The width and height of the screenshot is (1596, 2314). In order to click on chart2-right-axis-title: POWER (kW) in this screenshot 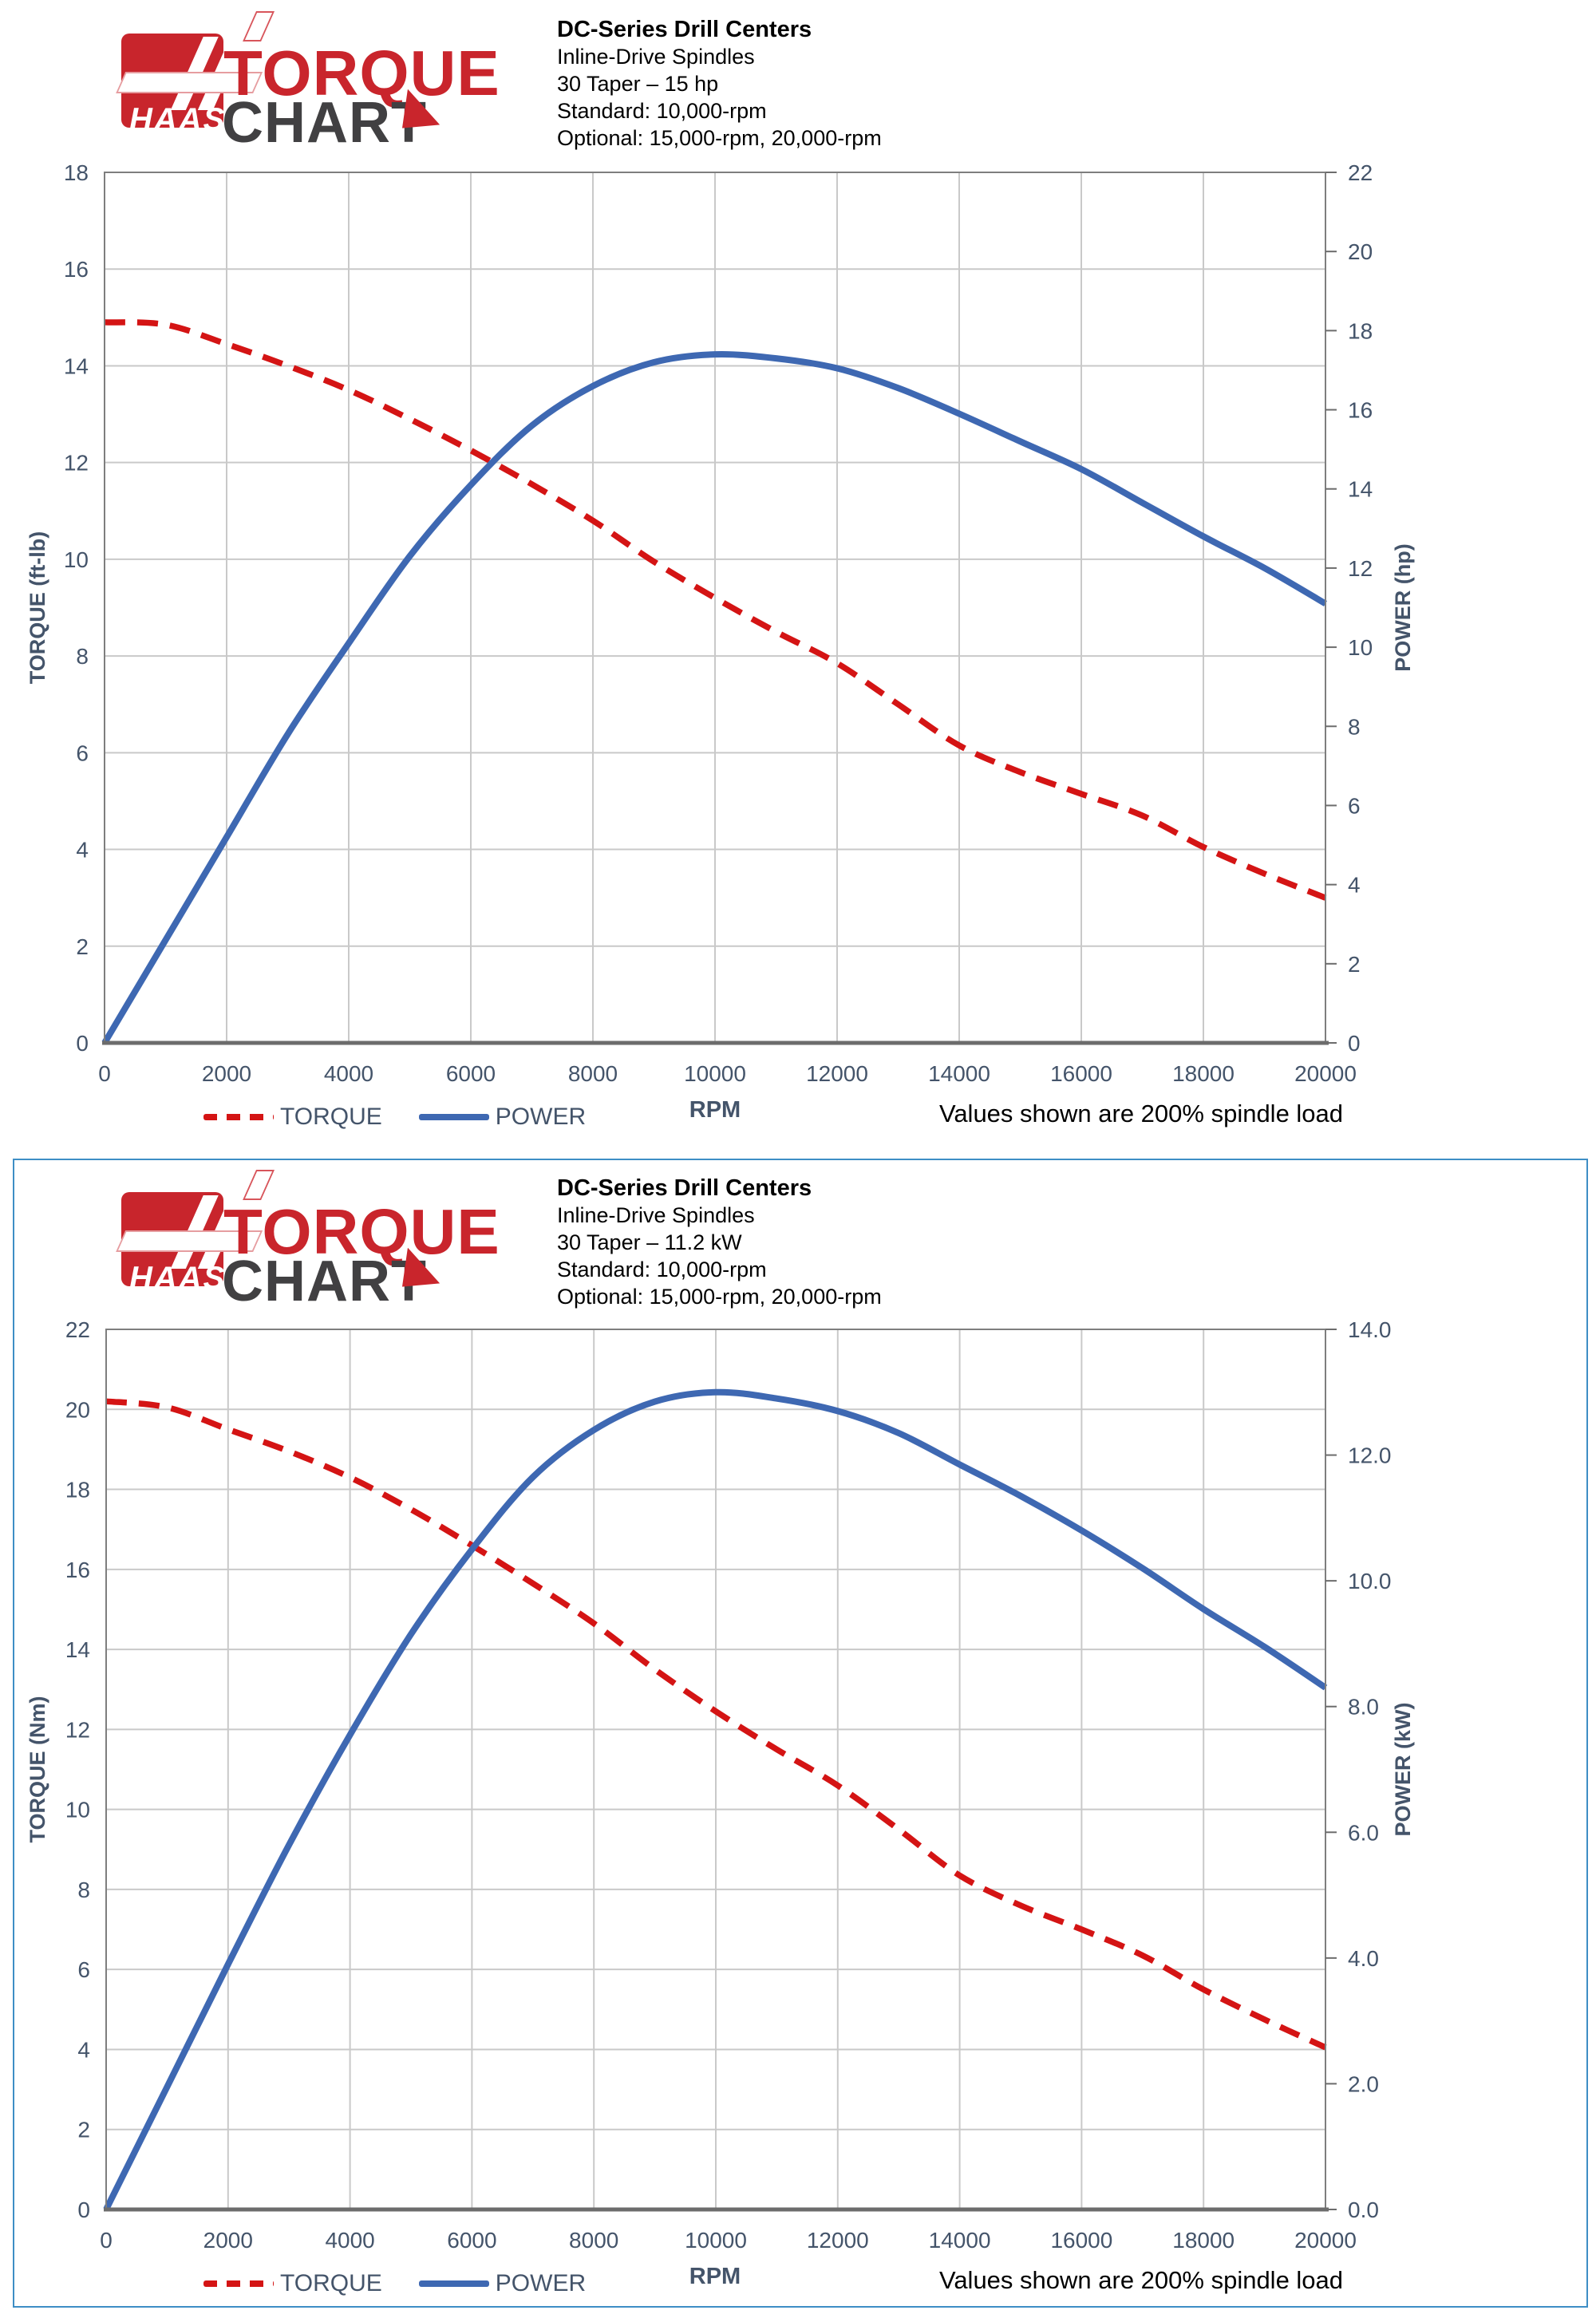, I will do `click(1403, 1770)`.